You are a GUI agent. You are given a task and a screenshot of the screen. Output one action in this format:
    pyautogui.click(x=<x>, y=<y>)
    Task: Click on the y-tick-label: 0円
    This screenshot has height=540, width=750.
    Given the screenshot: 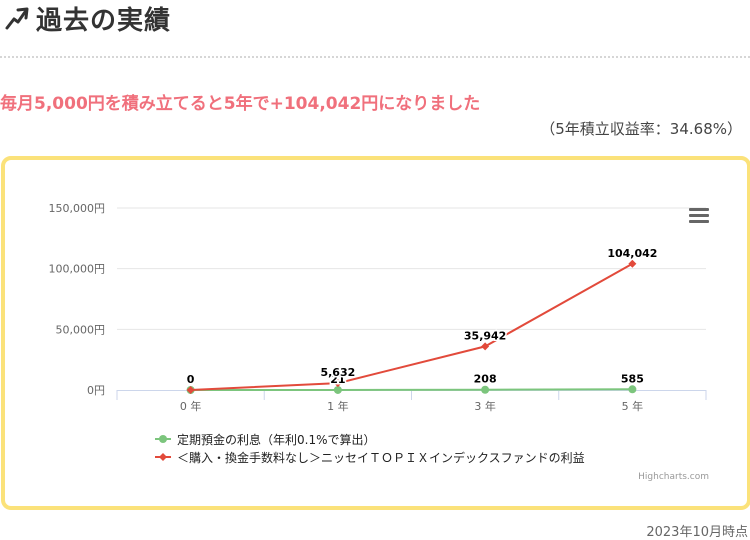 What is the action you would take?
    pyautogui.click(x=96, y=390)
    